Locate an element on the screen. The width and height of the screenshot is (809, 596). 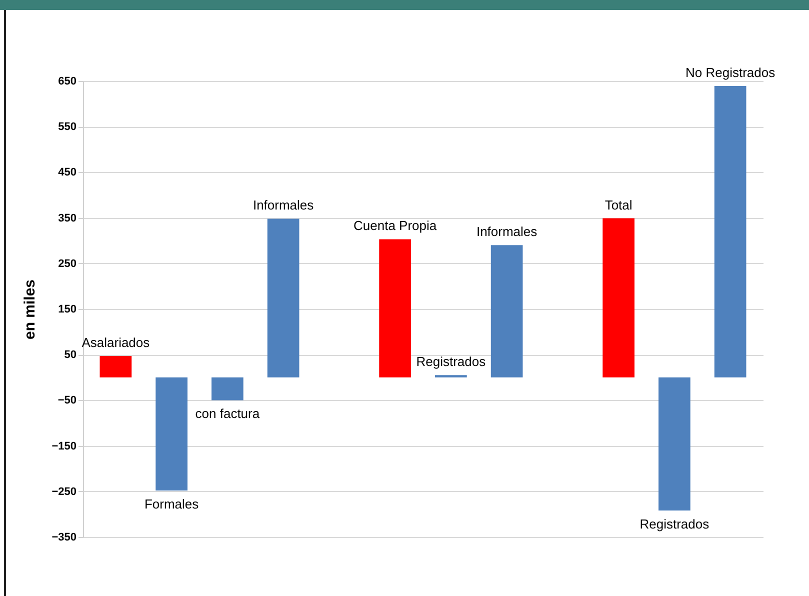
x-tick-label: Asalariados is located at coordinates (116, 342).